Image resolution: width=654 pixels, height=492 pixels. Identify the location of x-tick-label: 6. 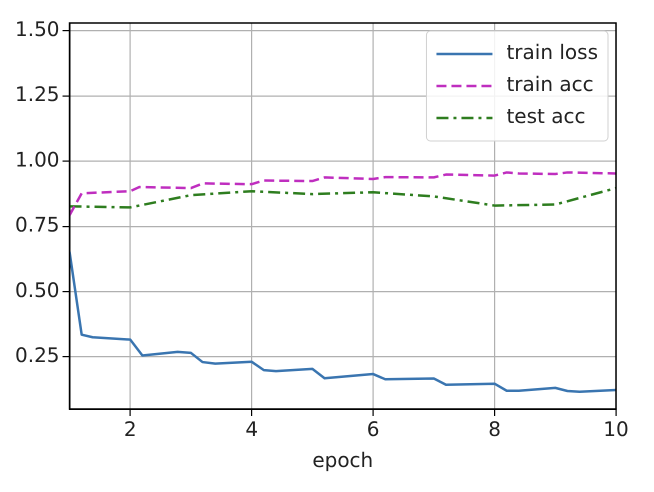
(373, 429).